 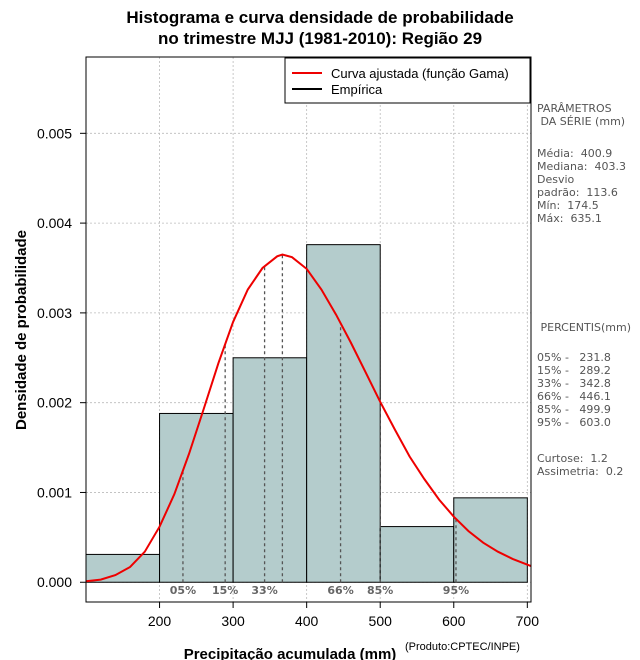 I want to click on percentis-title: PERCENTIS(mm), so click(x=584, y=327).